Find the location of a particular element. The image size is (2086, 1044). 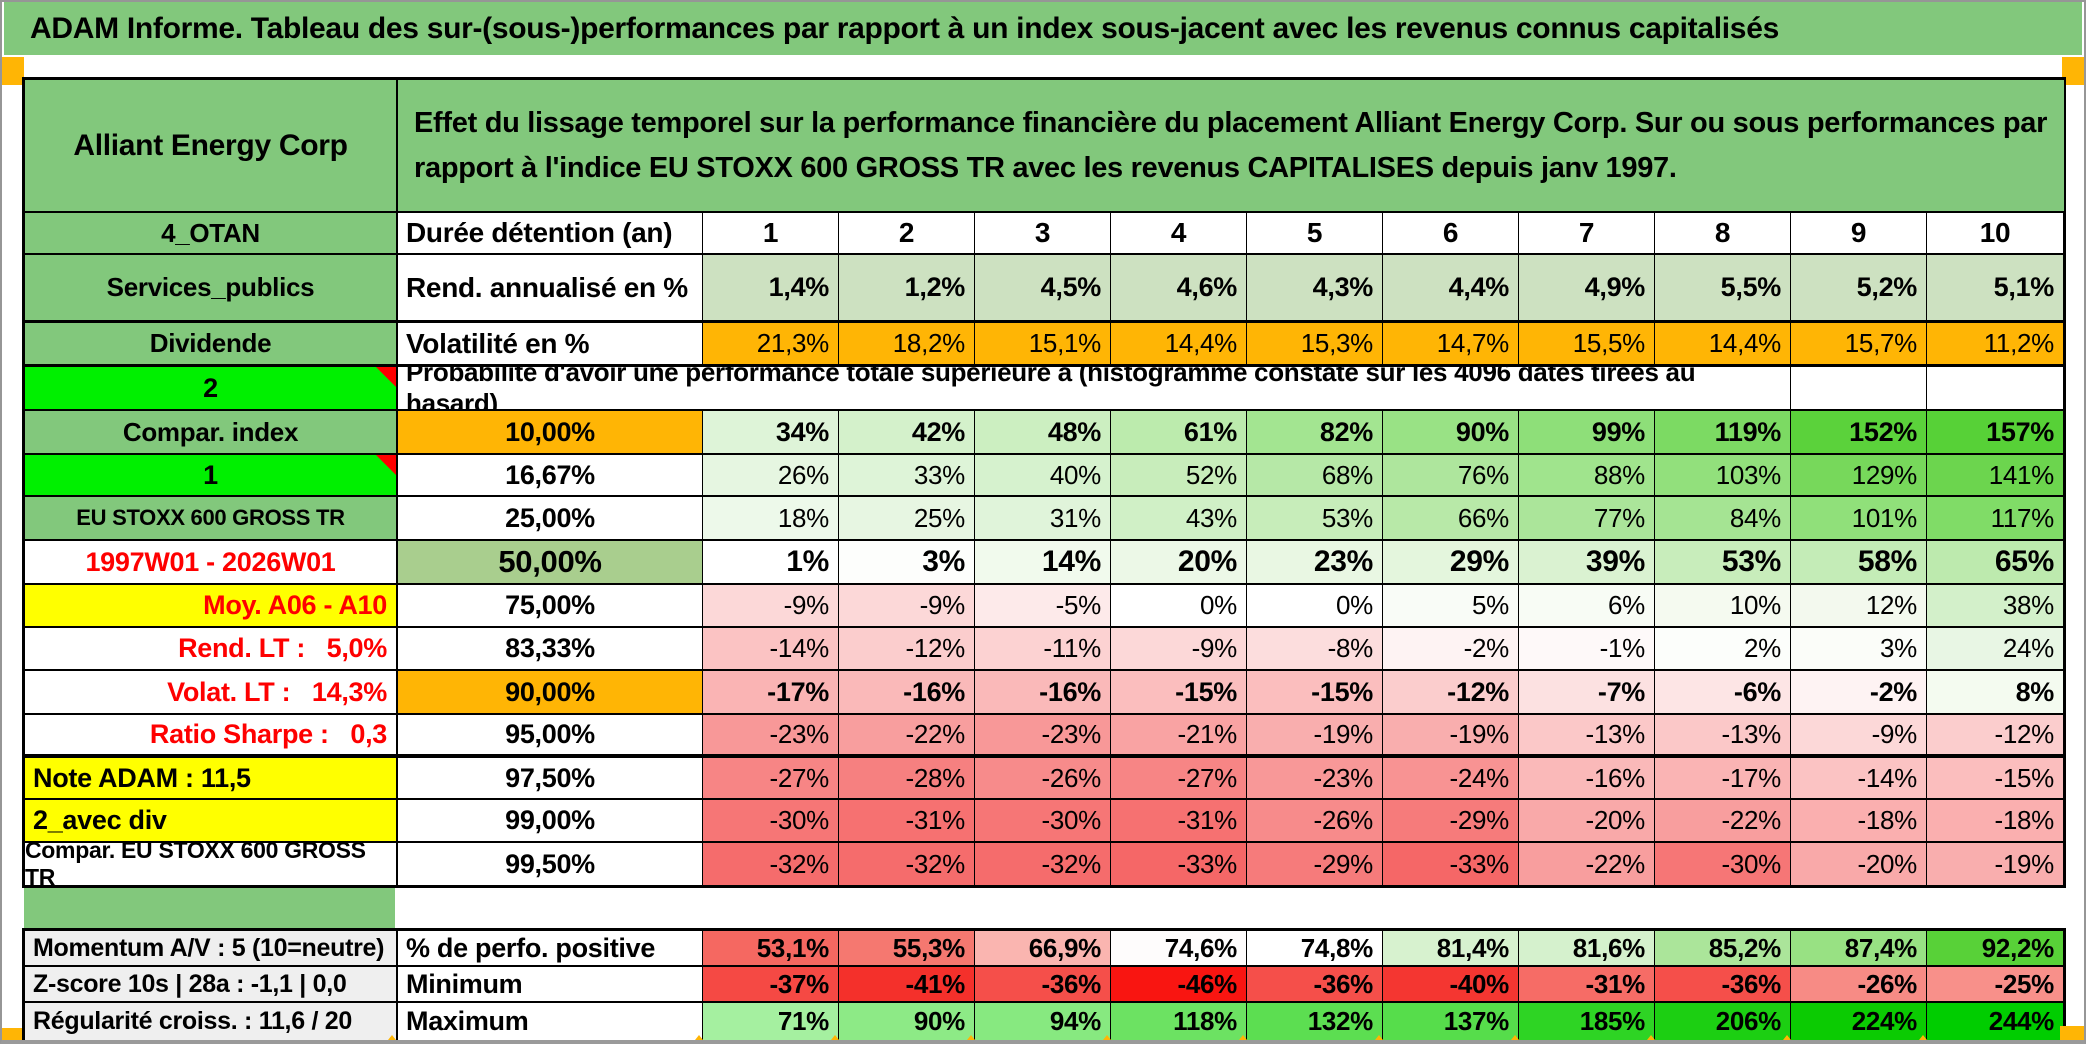

data-cell: 43% is located at coordinates (1179, 518).